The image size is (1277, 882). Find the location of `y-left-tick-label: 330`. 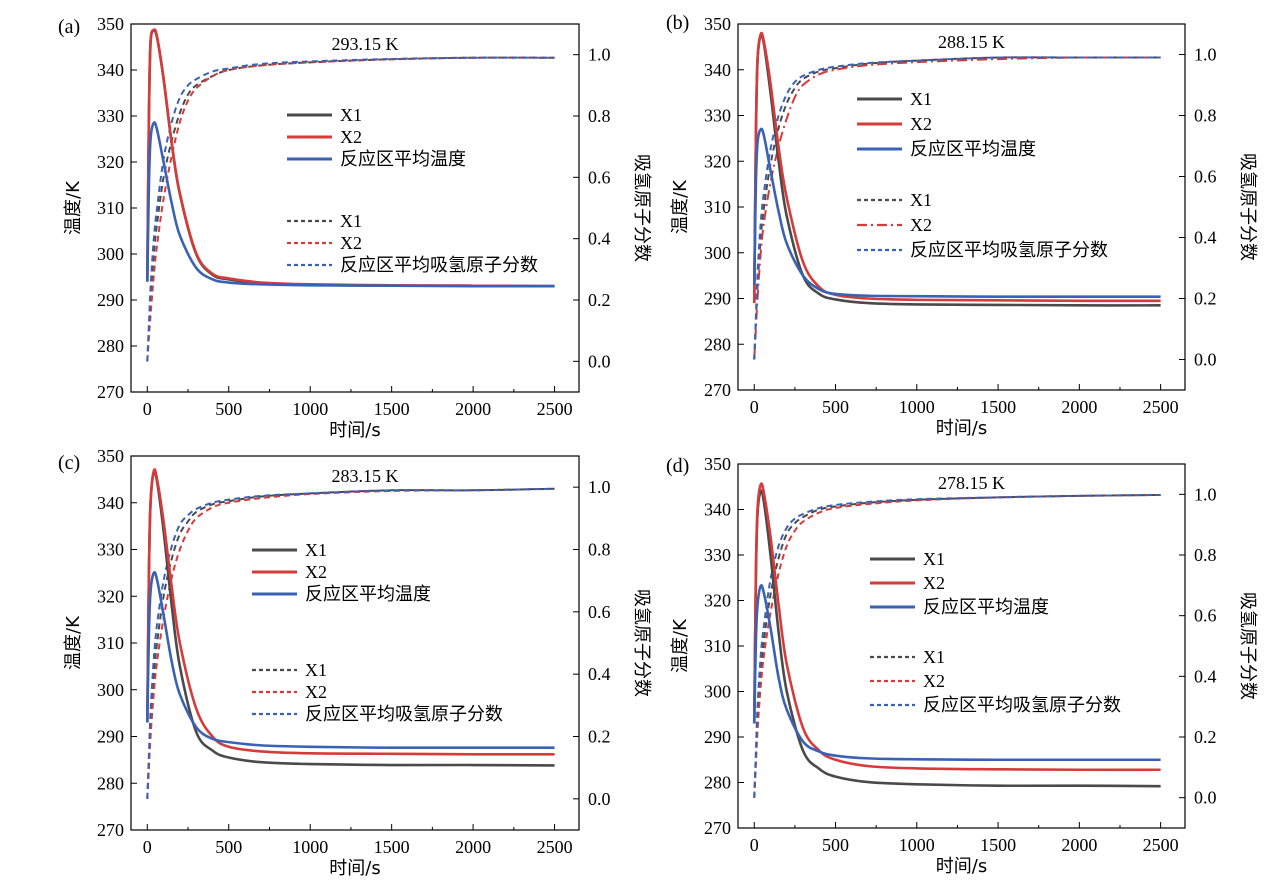

y-left-tick-label: 330 is located at coordinates (717, 555).